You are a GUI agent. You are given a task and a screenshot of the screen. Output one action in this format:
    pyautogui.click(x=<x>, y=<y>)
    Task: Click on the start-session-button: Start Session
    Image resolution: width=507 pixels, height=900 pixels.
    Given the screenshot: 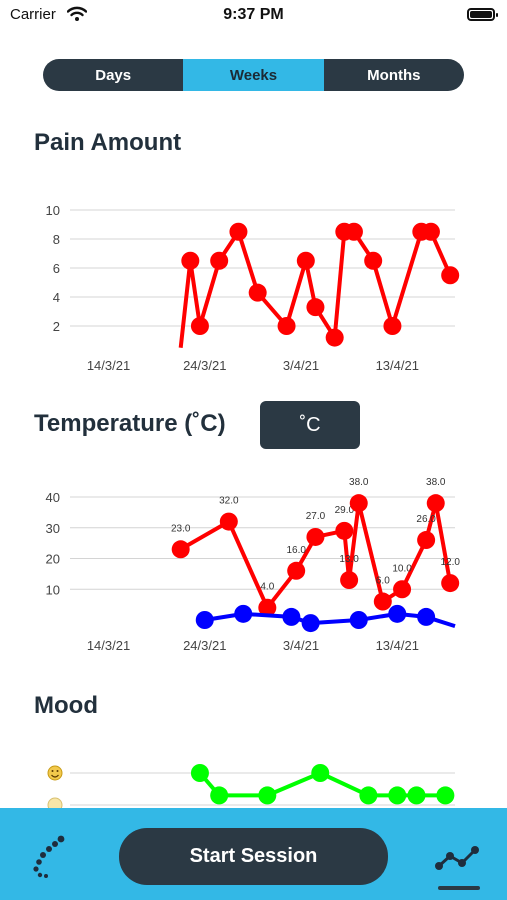 What is the action you would take?
    pyautogui.click(x=253, y=856)
    